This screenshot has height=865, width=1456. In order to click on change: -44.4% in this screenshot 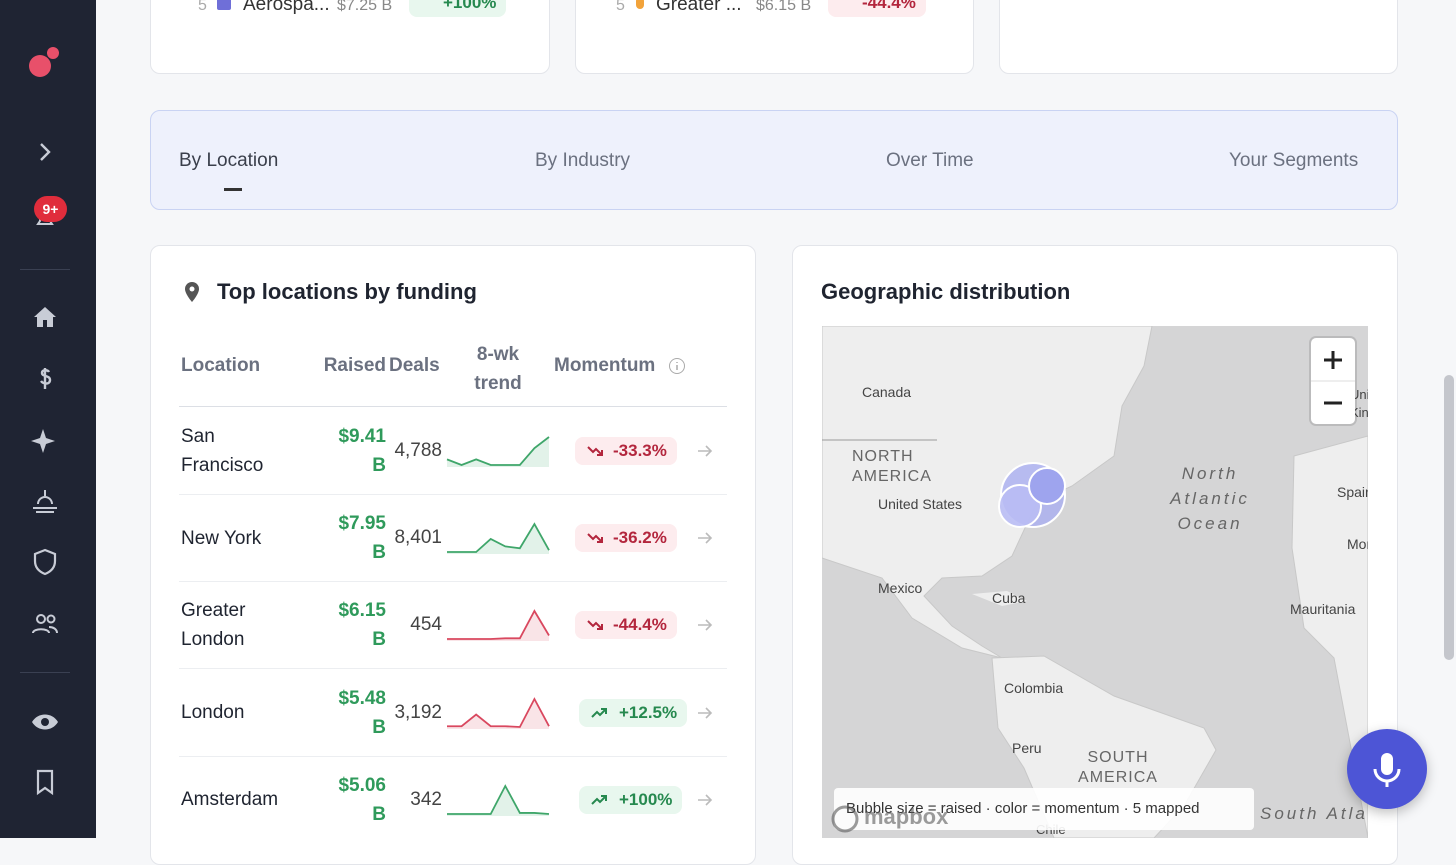, I will do `click(877, 8)`.